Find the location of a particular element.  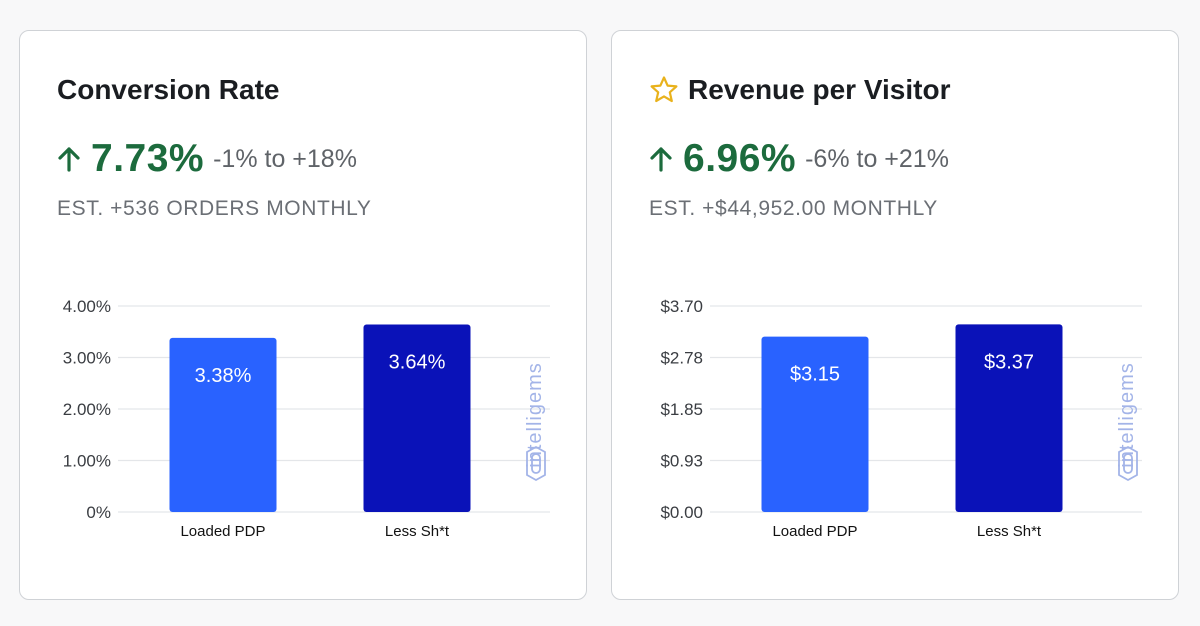

metric-value: 6.96% is located at coordinates (740, 158).